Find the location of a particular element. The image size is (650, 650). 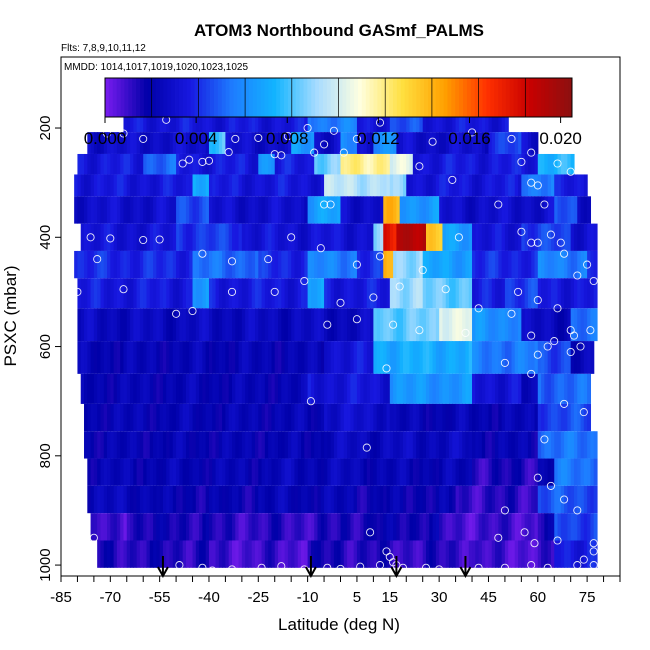

y-axis-label: PSXC (mbar) is located at coordinates (10, 315).